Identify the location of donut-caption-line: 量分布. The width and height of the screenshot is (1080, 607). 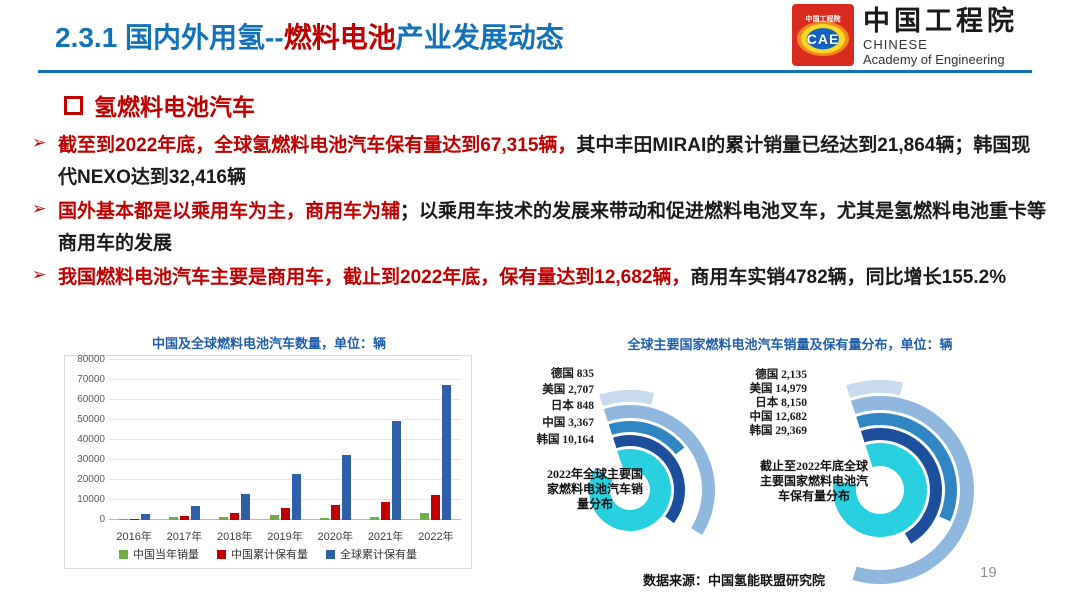
(595, 503).